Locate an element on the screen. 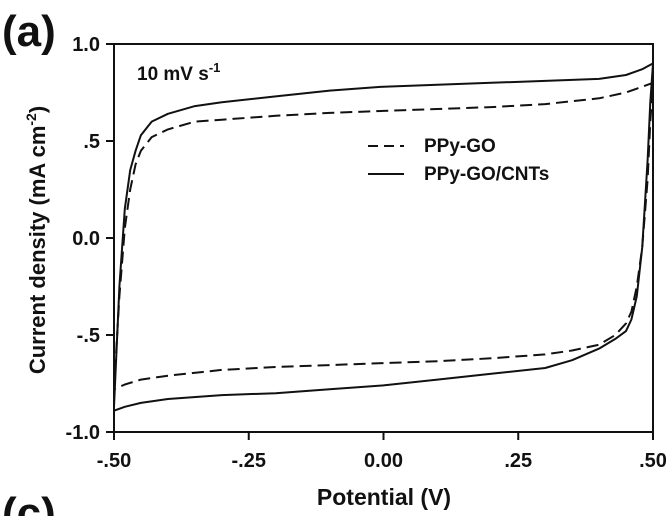 The image size is (671, 516). scan-rate-annotation: 10 mV s-1 is located at coordinates (178, 72).